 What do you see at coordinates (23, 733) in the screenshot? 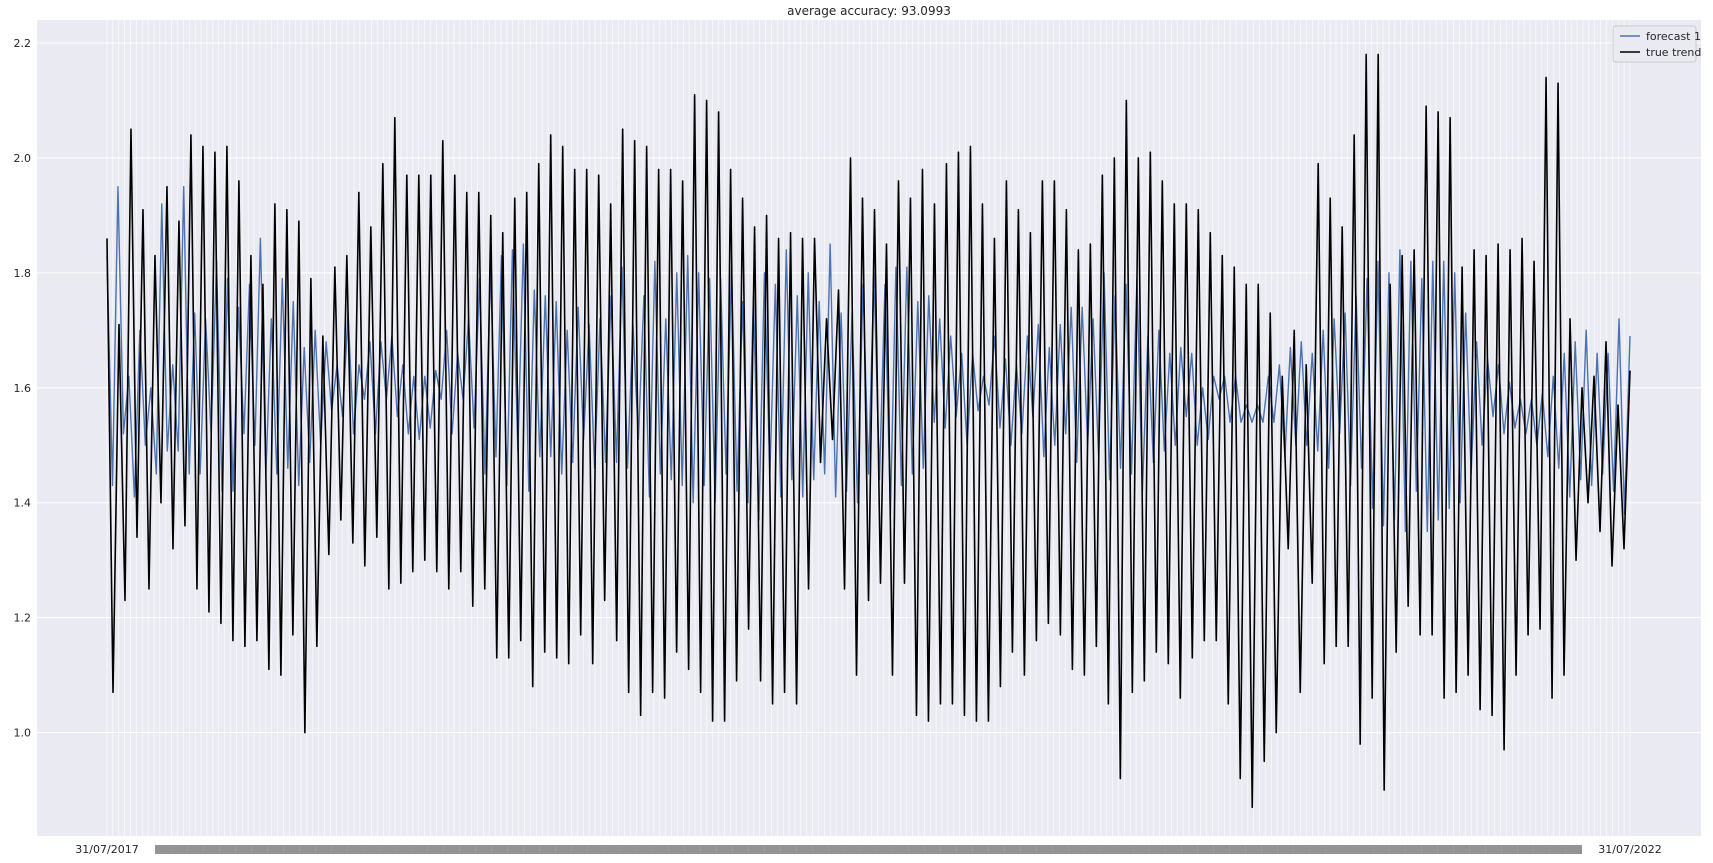
I see `y-tick-label: 1.0` at bounding box center [23, 733].